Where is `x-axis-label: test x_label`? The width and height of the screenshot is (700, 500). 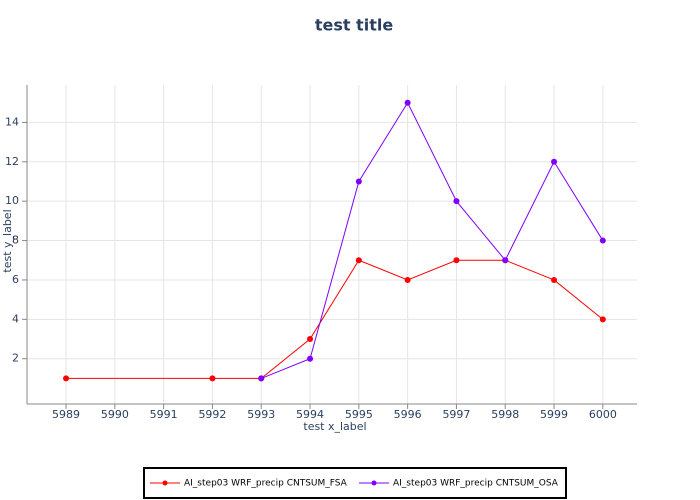 x-axis-label: test x_label is located at coordinates (334, 426).